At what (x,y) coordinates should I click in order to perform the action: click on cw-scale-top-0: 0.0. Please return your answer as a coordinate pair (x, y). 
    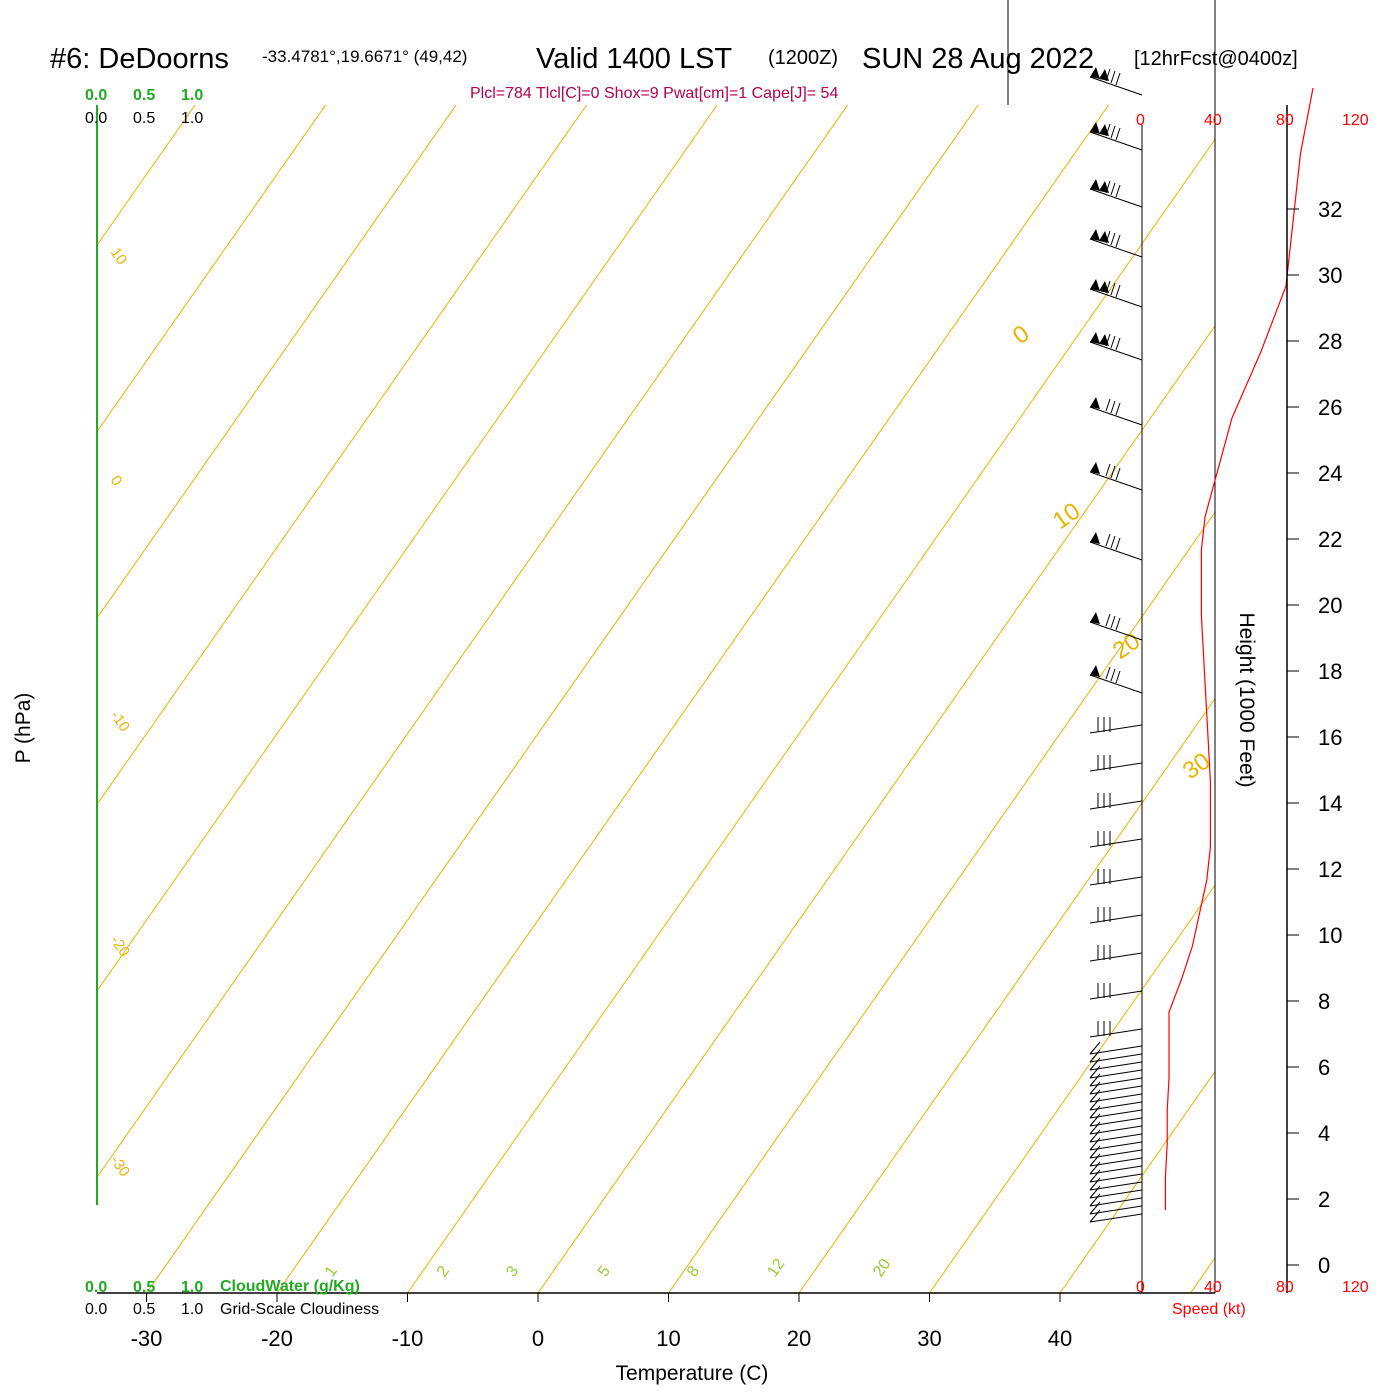
    Looking at the image, I should click on (96, 95).